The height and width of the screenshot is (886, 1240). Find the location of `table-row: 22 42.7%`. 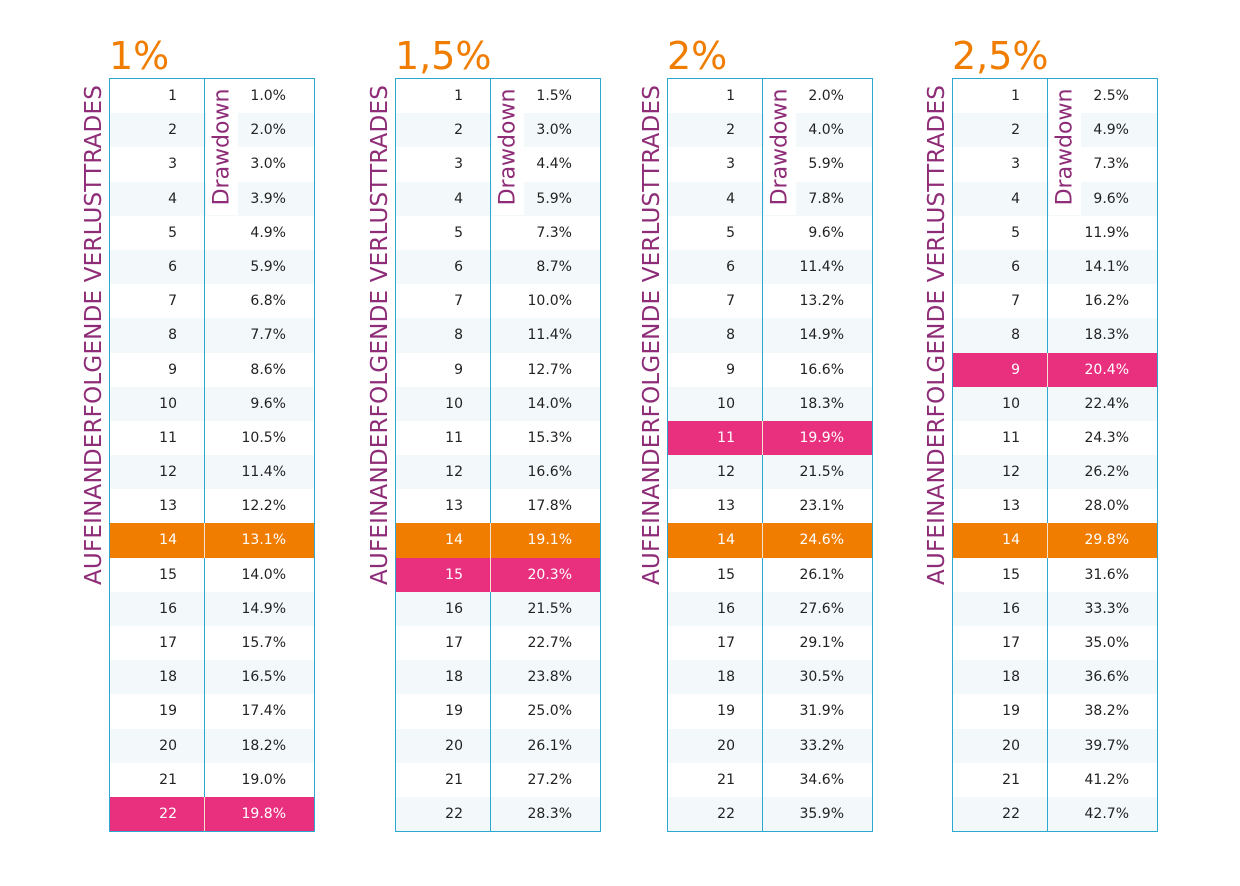

table-row: 22 42.7% is located at coordinates (1055, 814).